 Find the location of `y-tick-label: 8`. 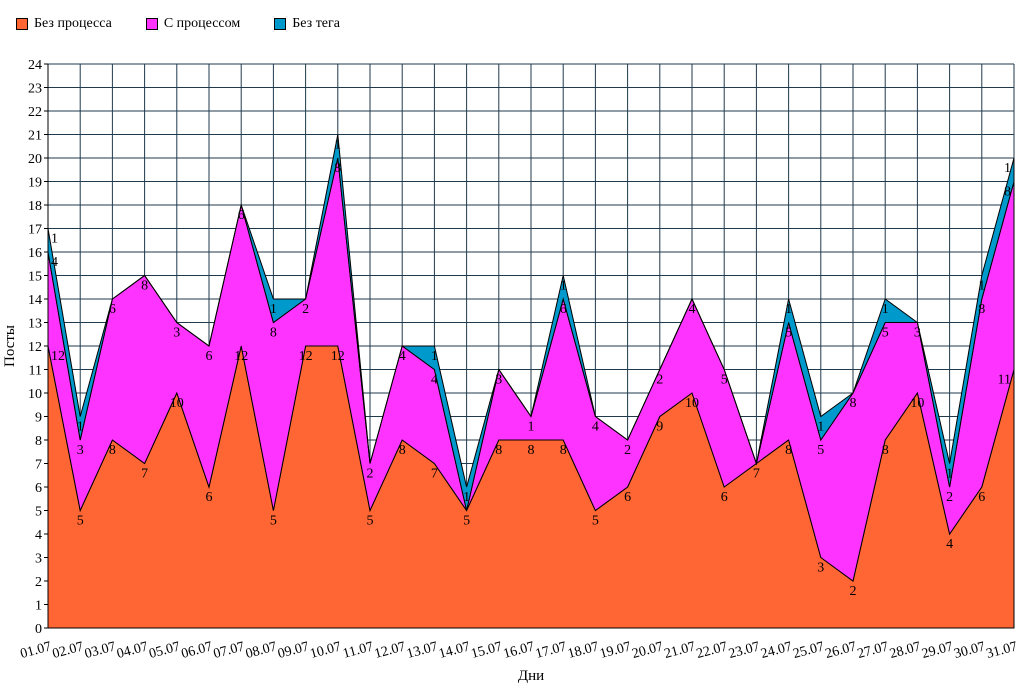

y-tick-label: 8 is located at coordinates (38, 441).